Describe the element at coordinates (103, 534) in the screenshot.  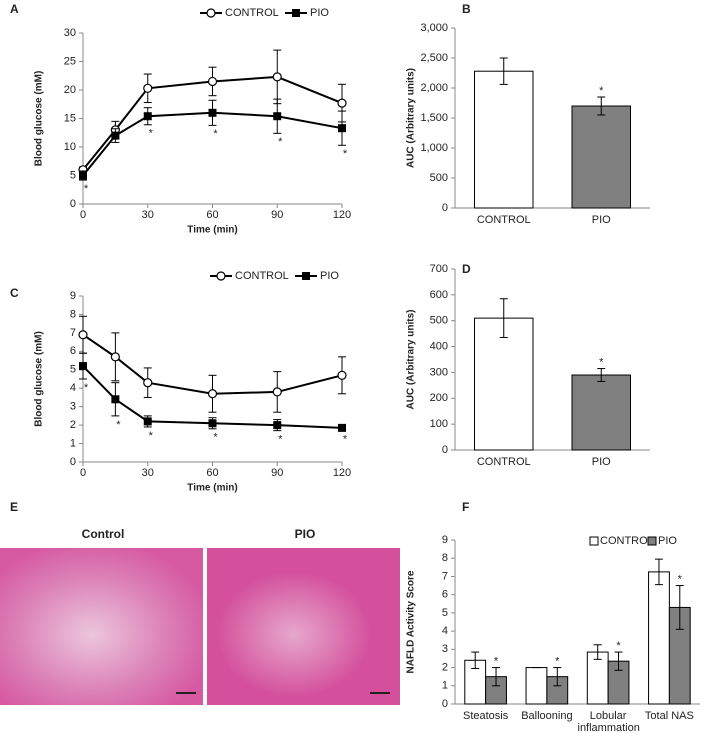
I see `image-title: Control` at that location.